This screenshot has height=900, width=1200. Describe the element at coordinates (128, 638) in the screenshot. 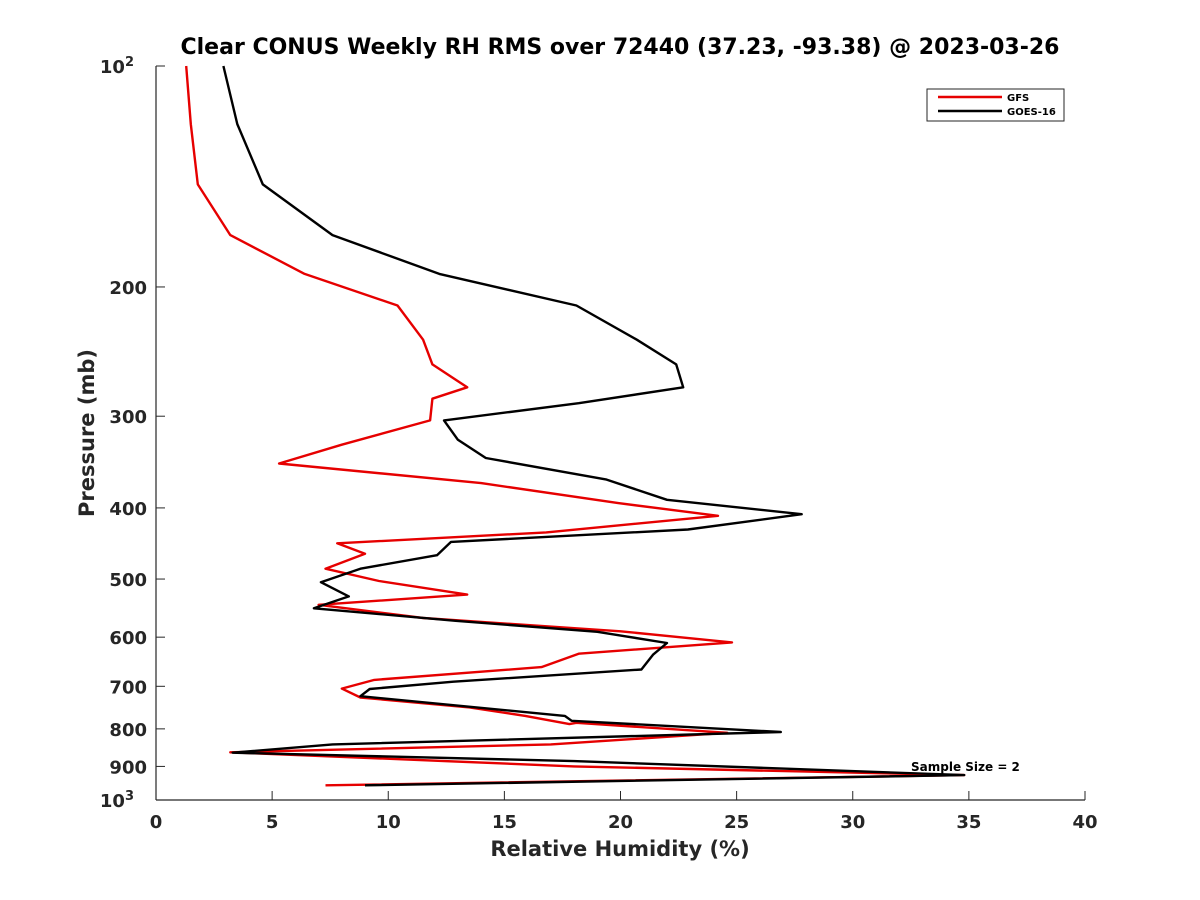

I see `y-tick-label: 600` at that location.